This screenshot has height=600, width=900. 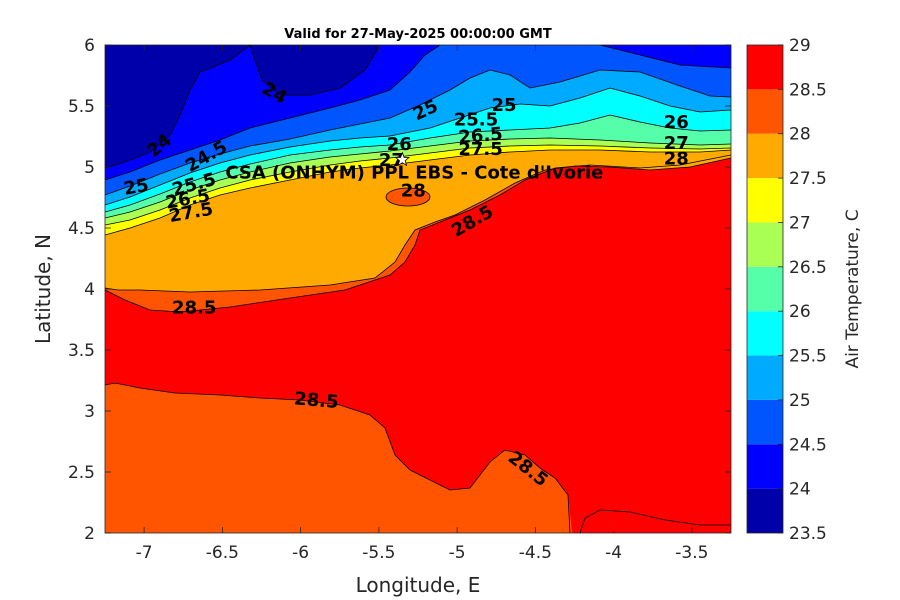 I want to click on colorbar: 23.5 24 24.5 25 25.5 26 26.5 27 27.5 28 28.5 29, so click(x=786, y=290).